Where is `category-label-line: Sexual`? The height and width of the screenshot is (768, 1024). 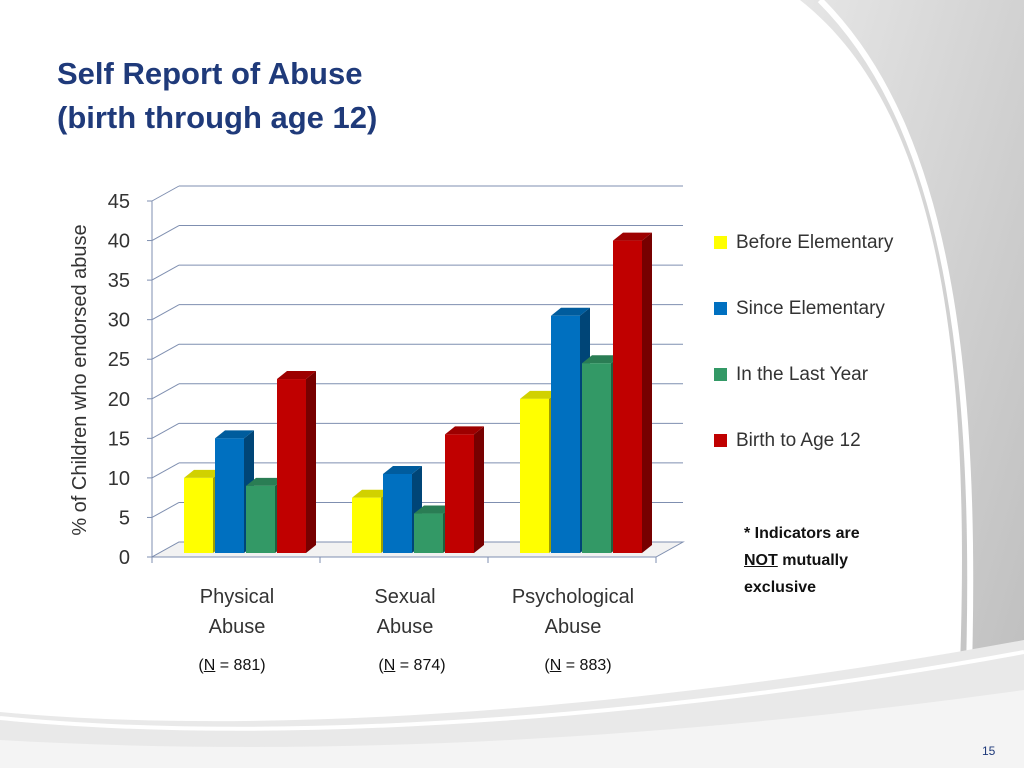 category-label-line: Sexual is located at coordinates (405, 597).